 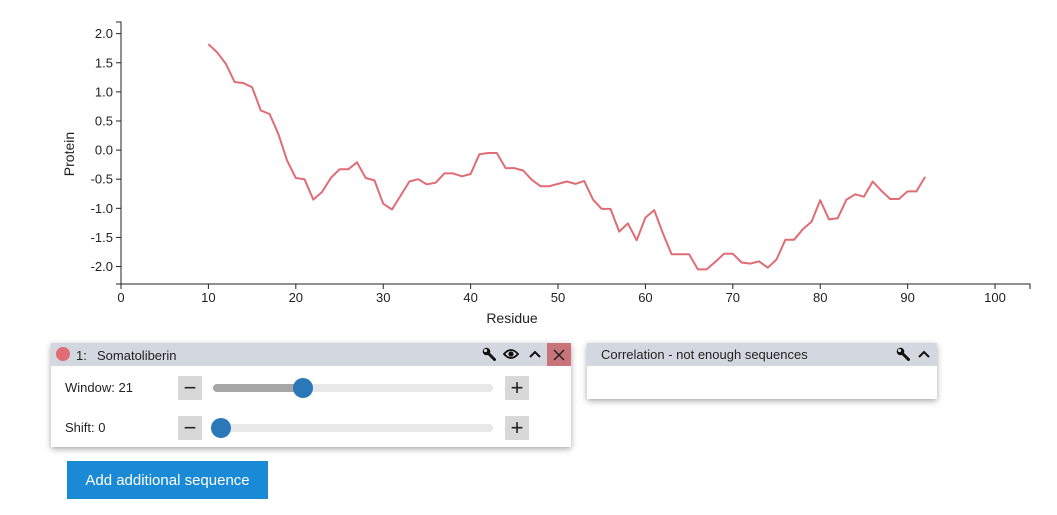 I want to click on sequence-name: Somatoliberin, so click(x=137, y=355).